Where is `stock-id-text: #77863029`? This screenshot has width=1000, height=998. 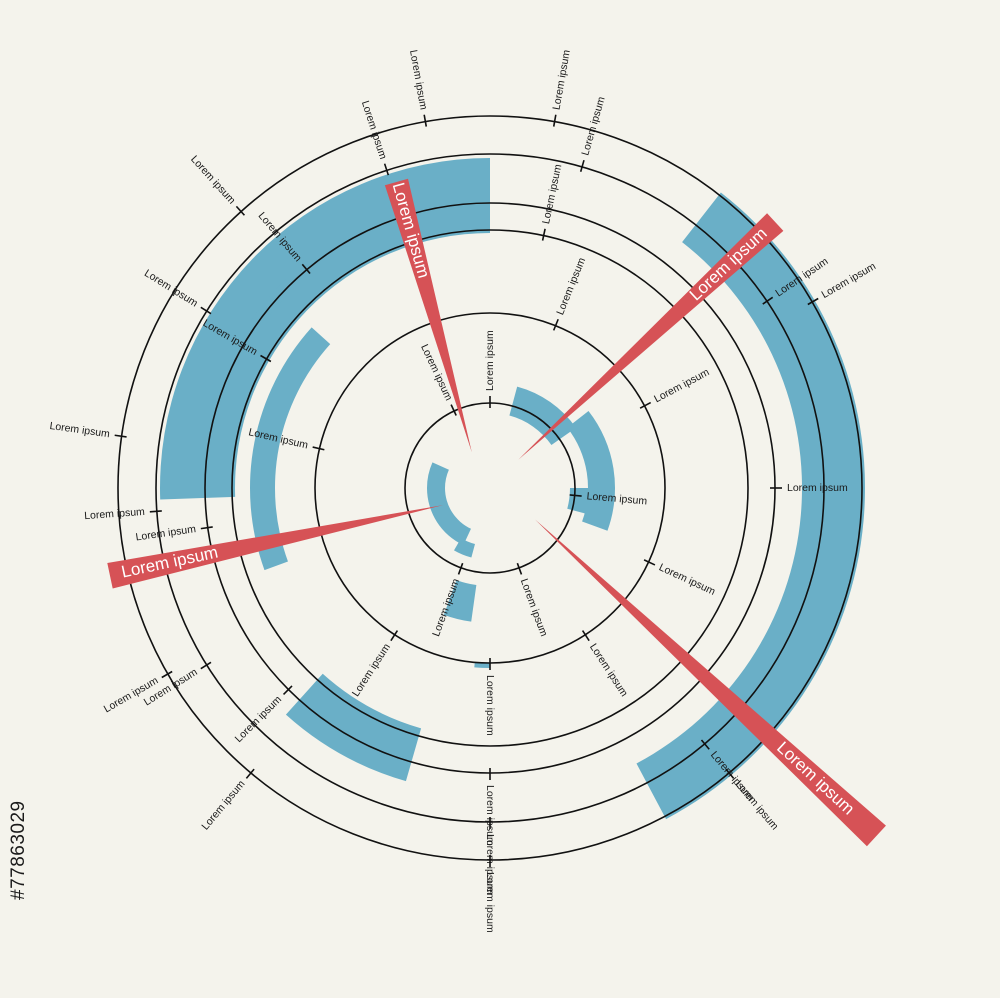 stock-id-text: #77863029 is located at coordinates (18, 850).